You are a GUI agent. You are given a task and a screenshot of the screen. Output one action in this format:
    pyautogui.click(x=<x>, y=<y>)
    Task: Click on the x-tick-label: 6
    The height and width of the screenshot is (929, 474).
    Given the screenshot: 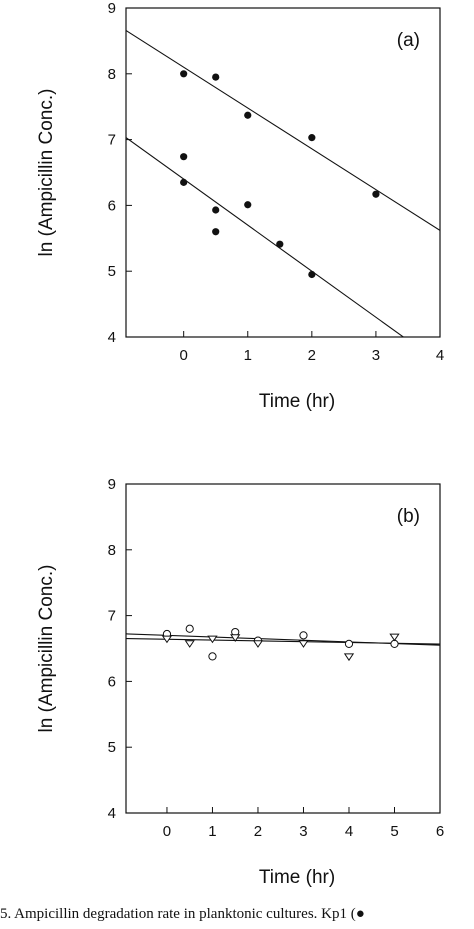 What is the action you would take?
    pyautogui.click(x=440, y=831)
    